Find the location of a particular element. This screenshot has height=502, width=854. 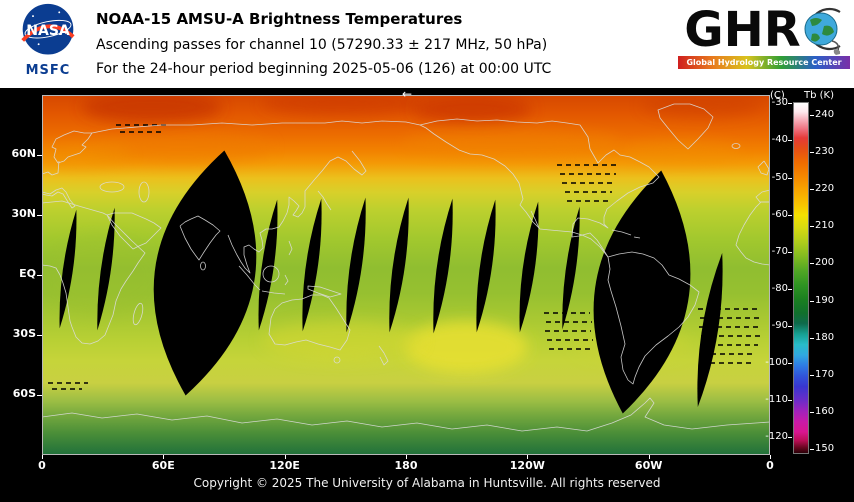

lon-axis-label: 60E is located at coordinates (163, 465).